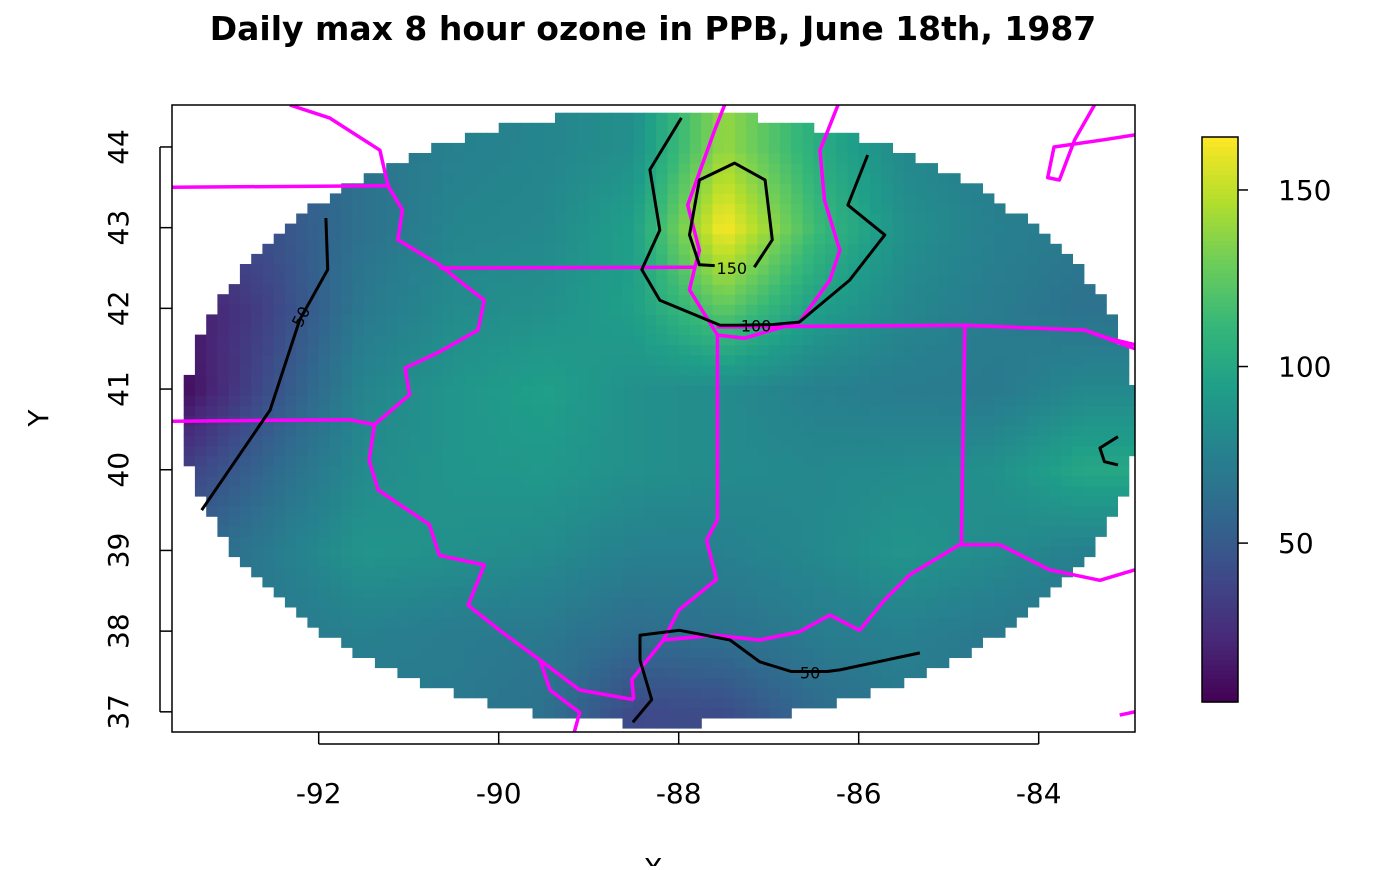 The width and height of the screenshot is (1400, 870). I want to click on x-tick-label: -86, so click(859, 793).